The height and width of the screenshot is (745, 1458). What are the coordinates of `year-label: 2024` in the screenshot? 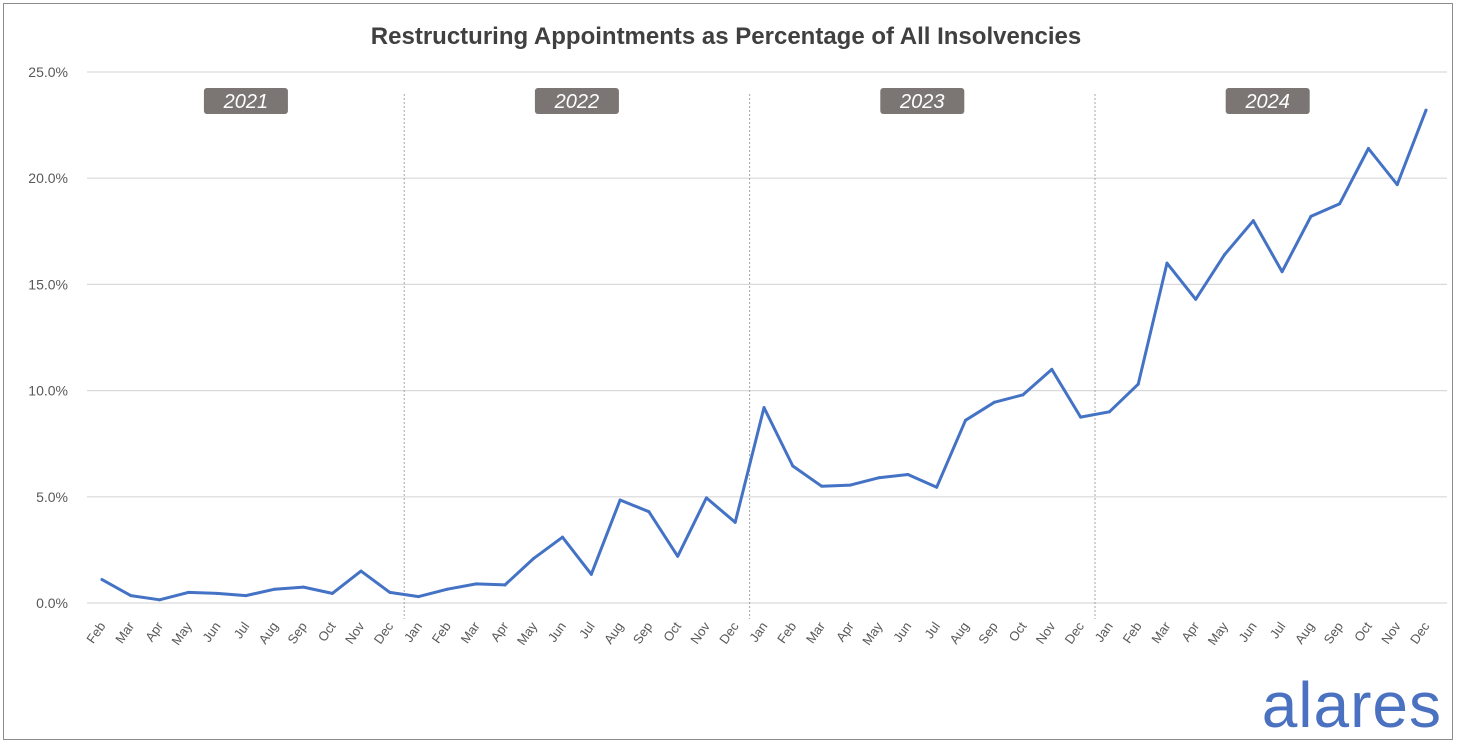 It's located at (1267, 102).